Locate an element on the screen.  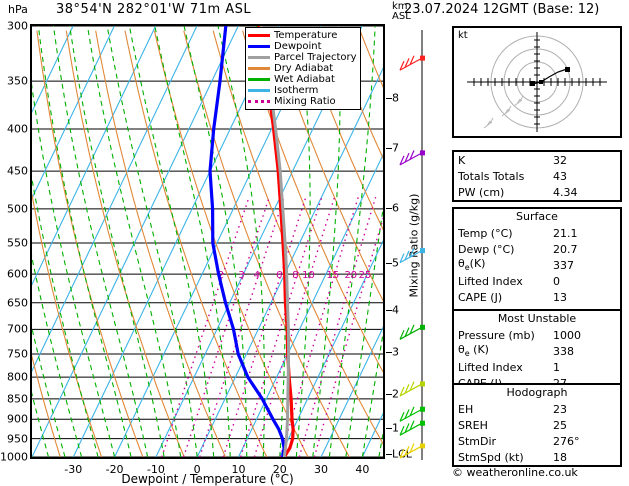
data-row-value: 276° is located at coordinates (566, 441).